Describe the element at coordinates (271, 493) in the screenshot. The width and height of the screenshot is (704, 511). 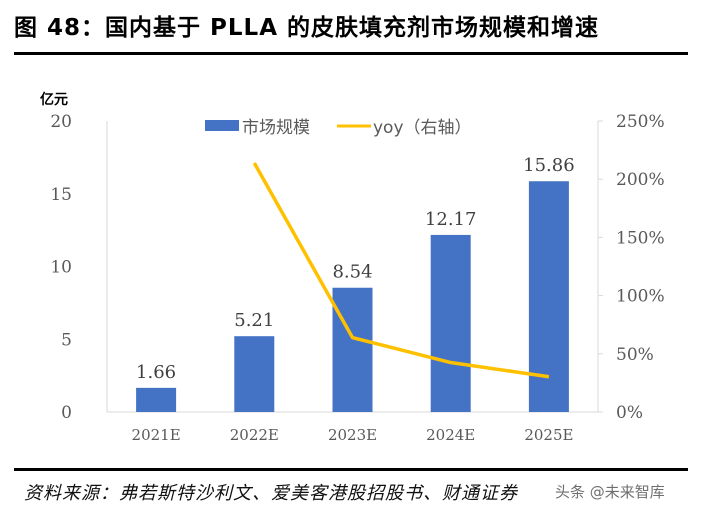
I see `source-note: 资料来源：弗若斯特沙利文、爱美客港股招股书、财通证券` at that location.